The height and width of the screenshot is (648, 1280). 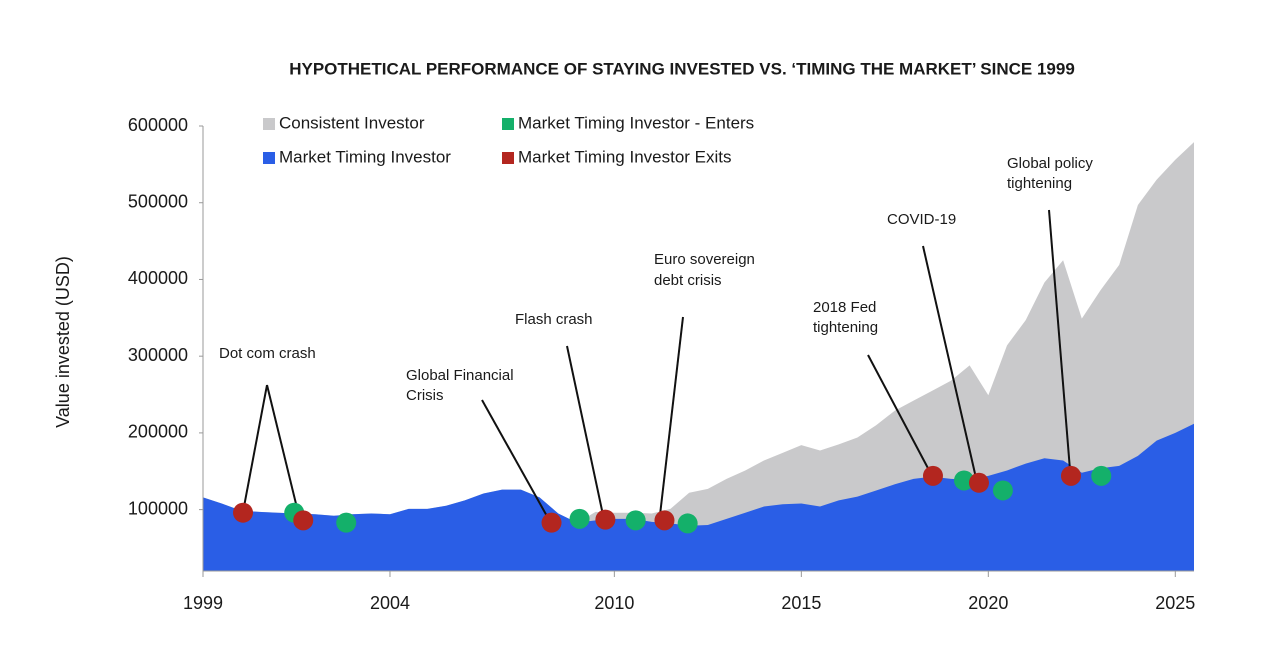 I want to click on x-tick-label: 1999, so click(x=203, y=603).